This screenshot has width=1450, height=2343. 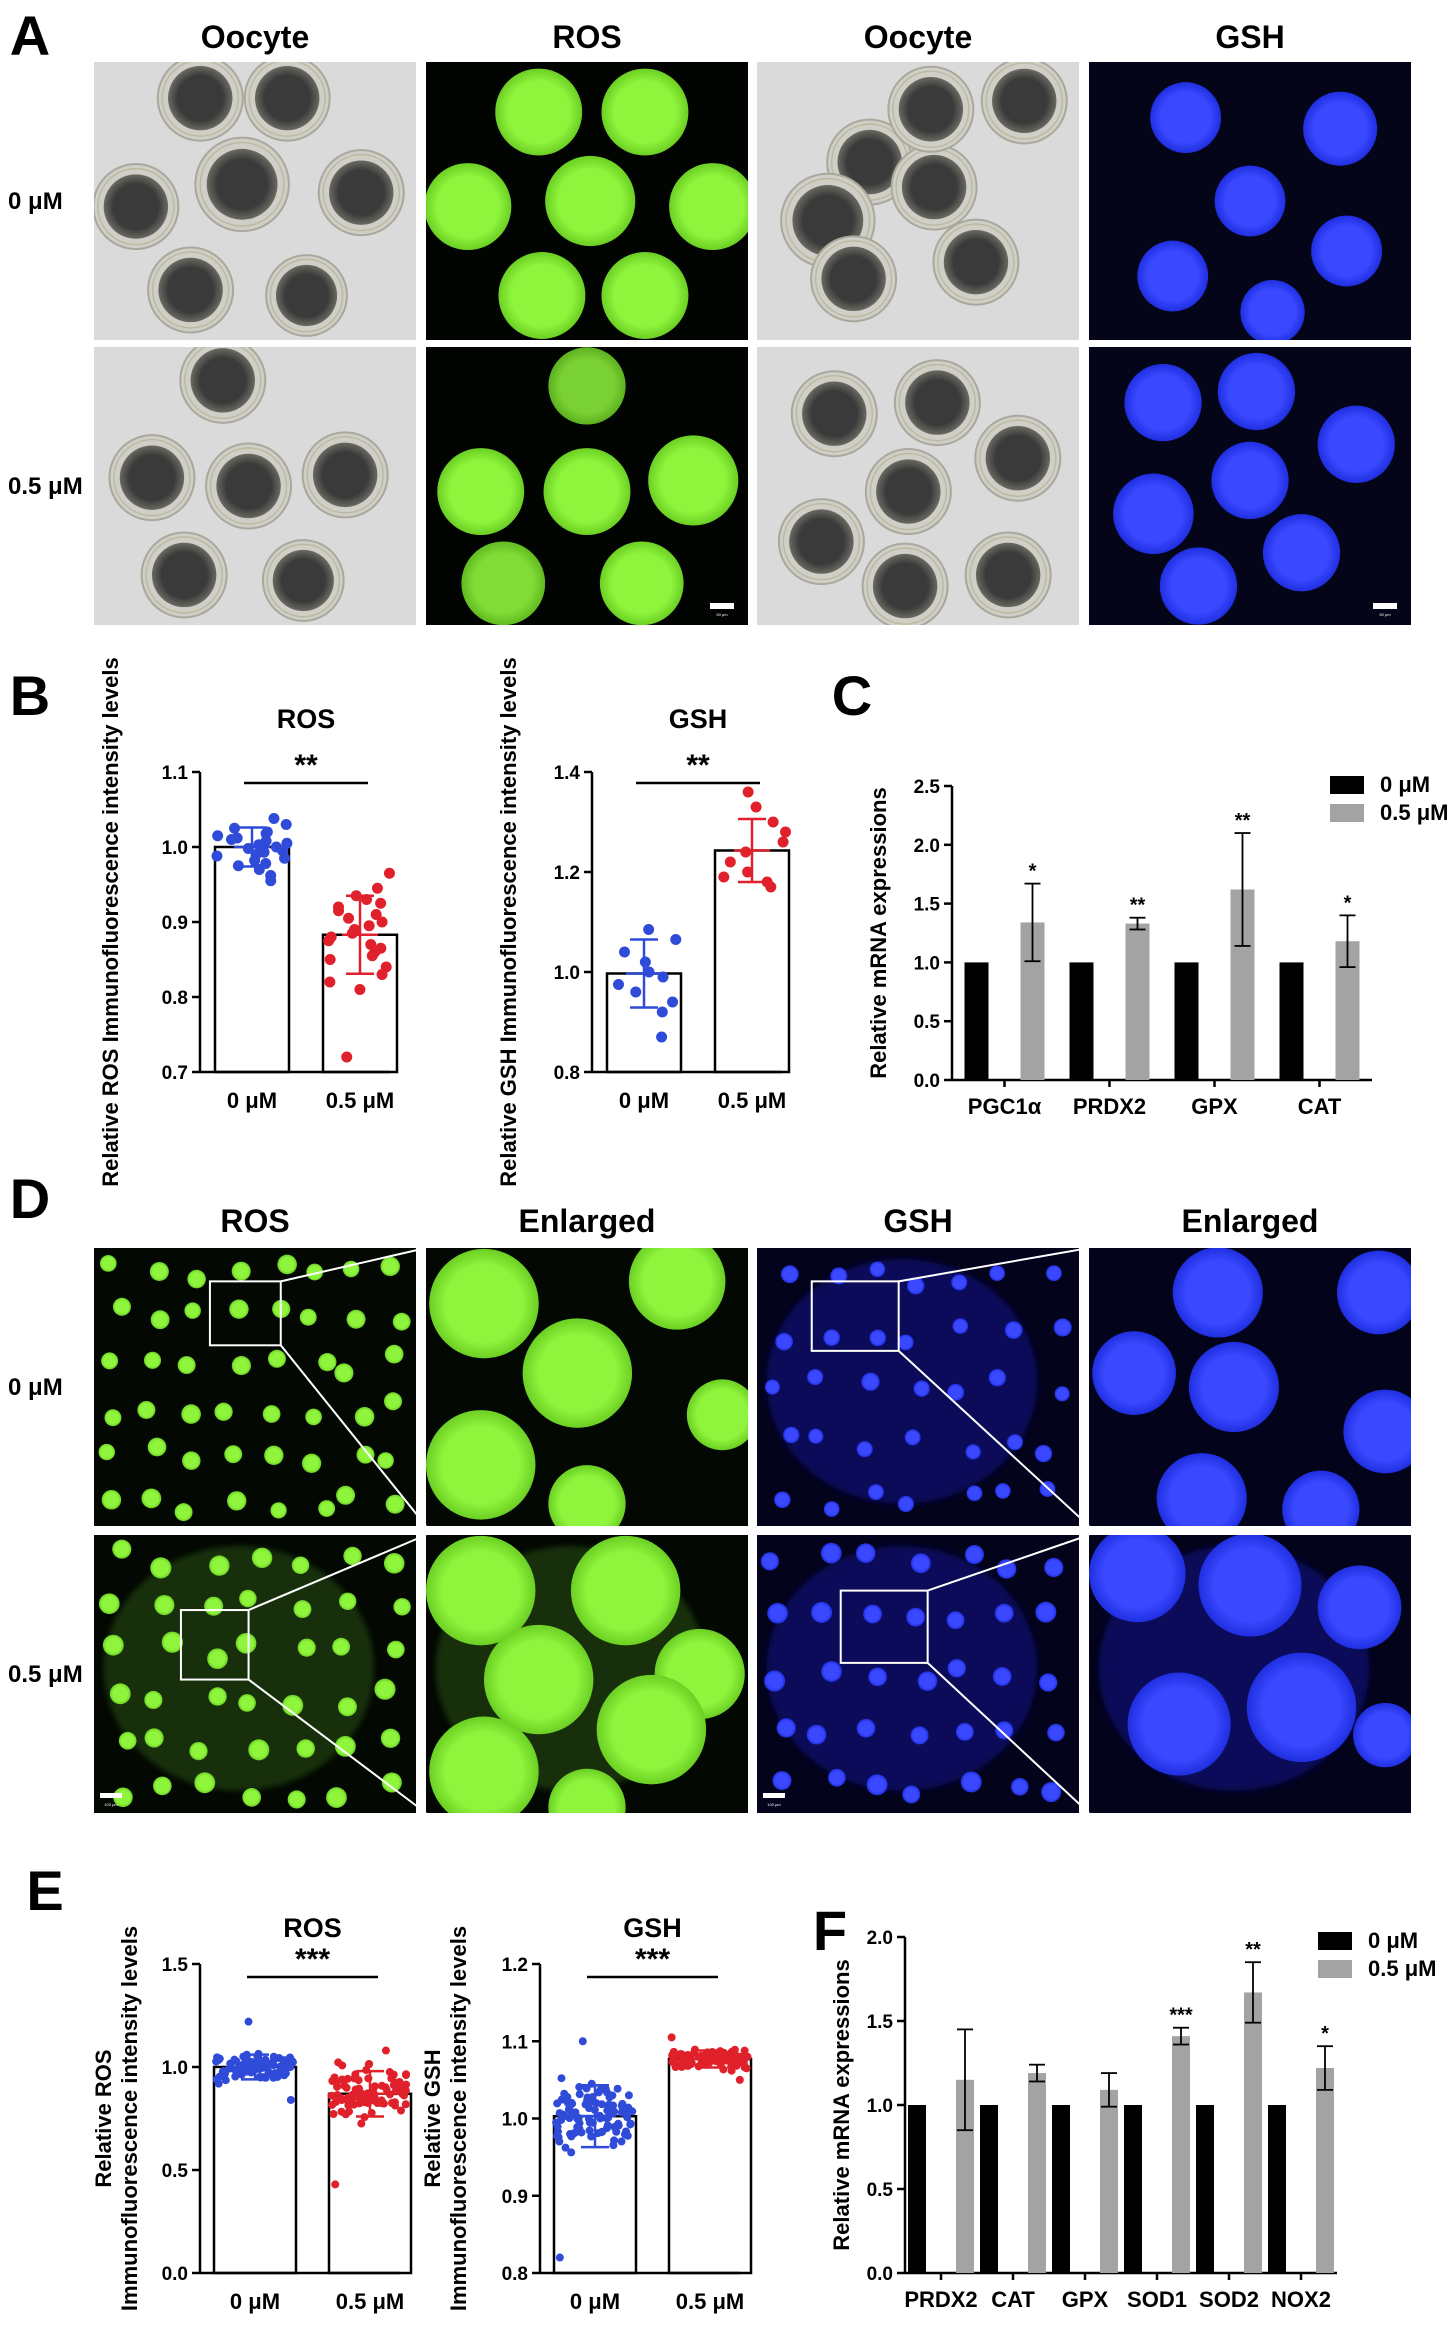 What do you see at coordinates (255, 37) in the screenshot?
I see `panel-a-column-title: Oocyte` at bounding box center [255, 37].